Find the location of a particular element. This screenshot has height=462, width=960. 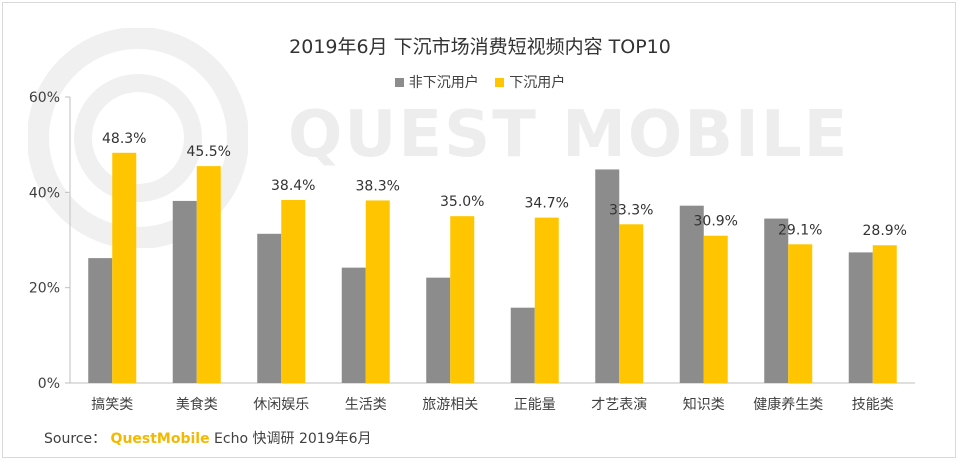

x-tick-label: 休闲娱乐 is located at coordinates (281, 405).